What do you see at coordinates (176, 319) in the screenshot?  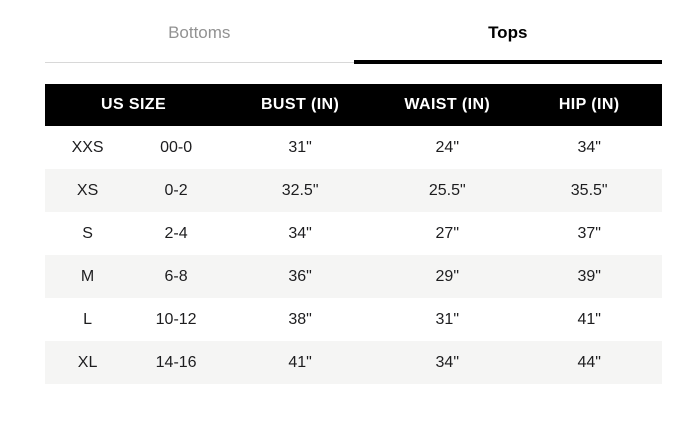 I see `cell-us-size: 10-12` at bounding box center [176, 319].